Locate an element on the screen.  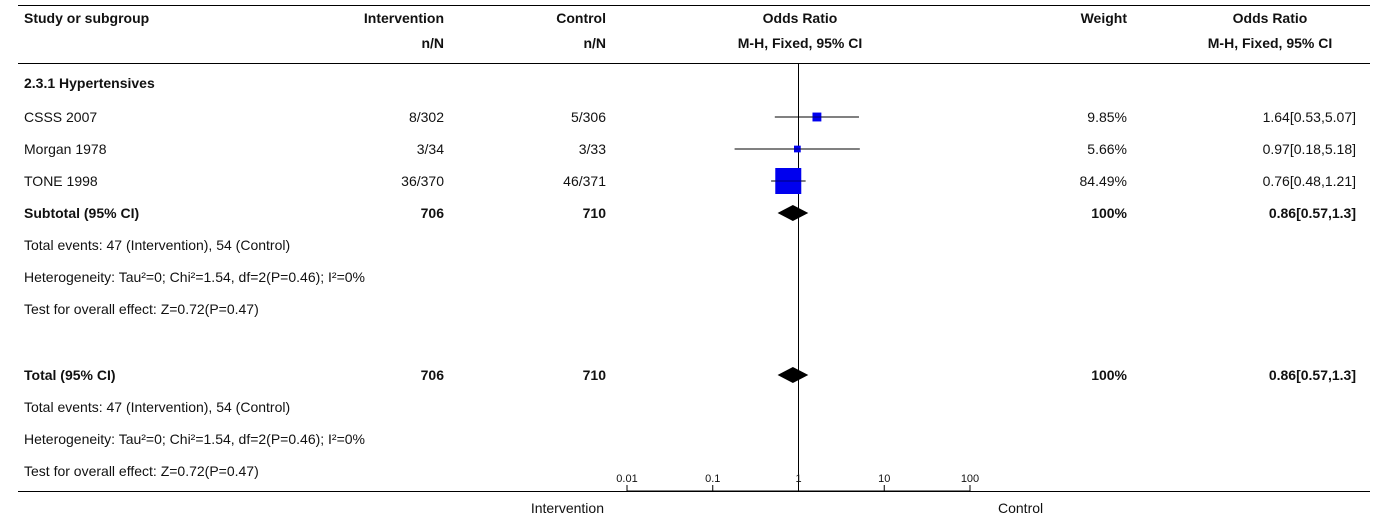
subtotal-label: Subtotal (95% CI) is located at coordinates (82, 213).